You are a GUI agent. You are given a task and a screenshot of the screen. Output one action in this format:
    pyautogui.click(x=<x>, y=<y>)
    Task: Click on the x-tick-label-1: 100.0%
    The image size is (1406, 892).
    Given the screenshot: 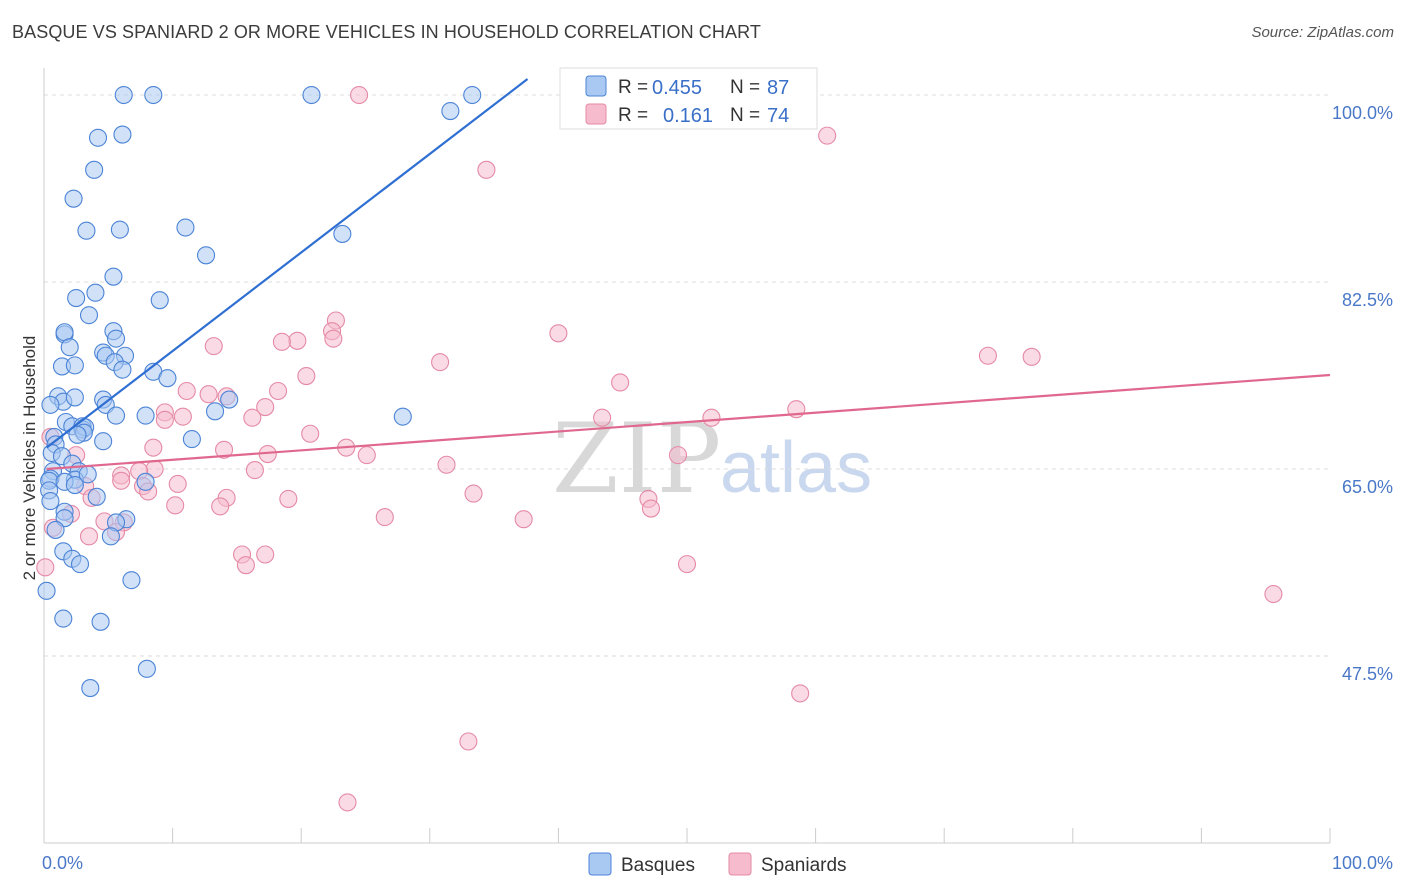 What is the action you would take?
    pyautogui.click(x=1362, y=863)
    